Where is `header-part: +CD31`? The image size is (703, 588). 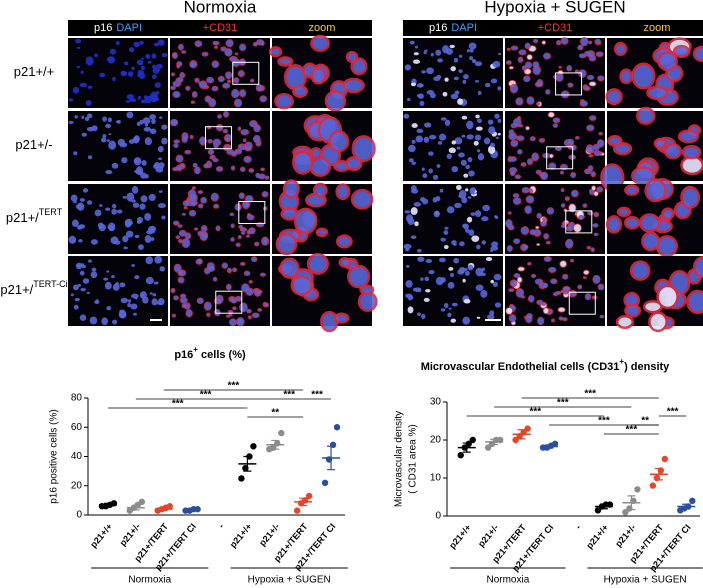
header-part: +CD31 is located at coordinates (555, 28).